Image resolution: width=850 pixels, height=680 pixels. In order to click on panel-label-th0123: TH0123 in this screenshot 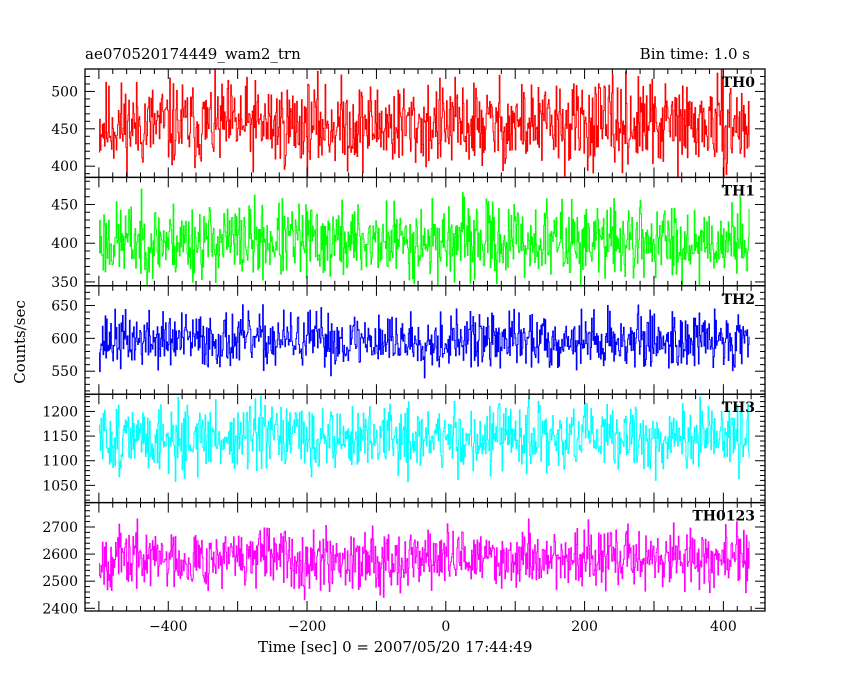, I will do `click(723, 517)`.